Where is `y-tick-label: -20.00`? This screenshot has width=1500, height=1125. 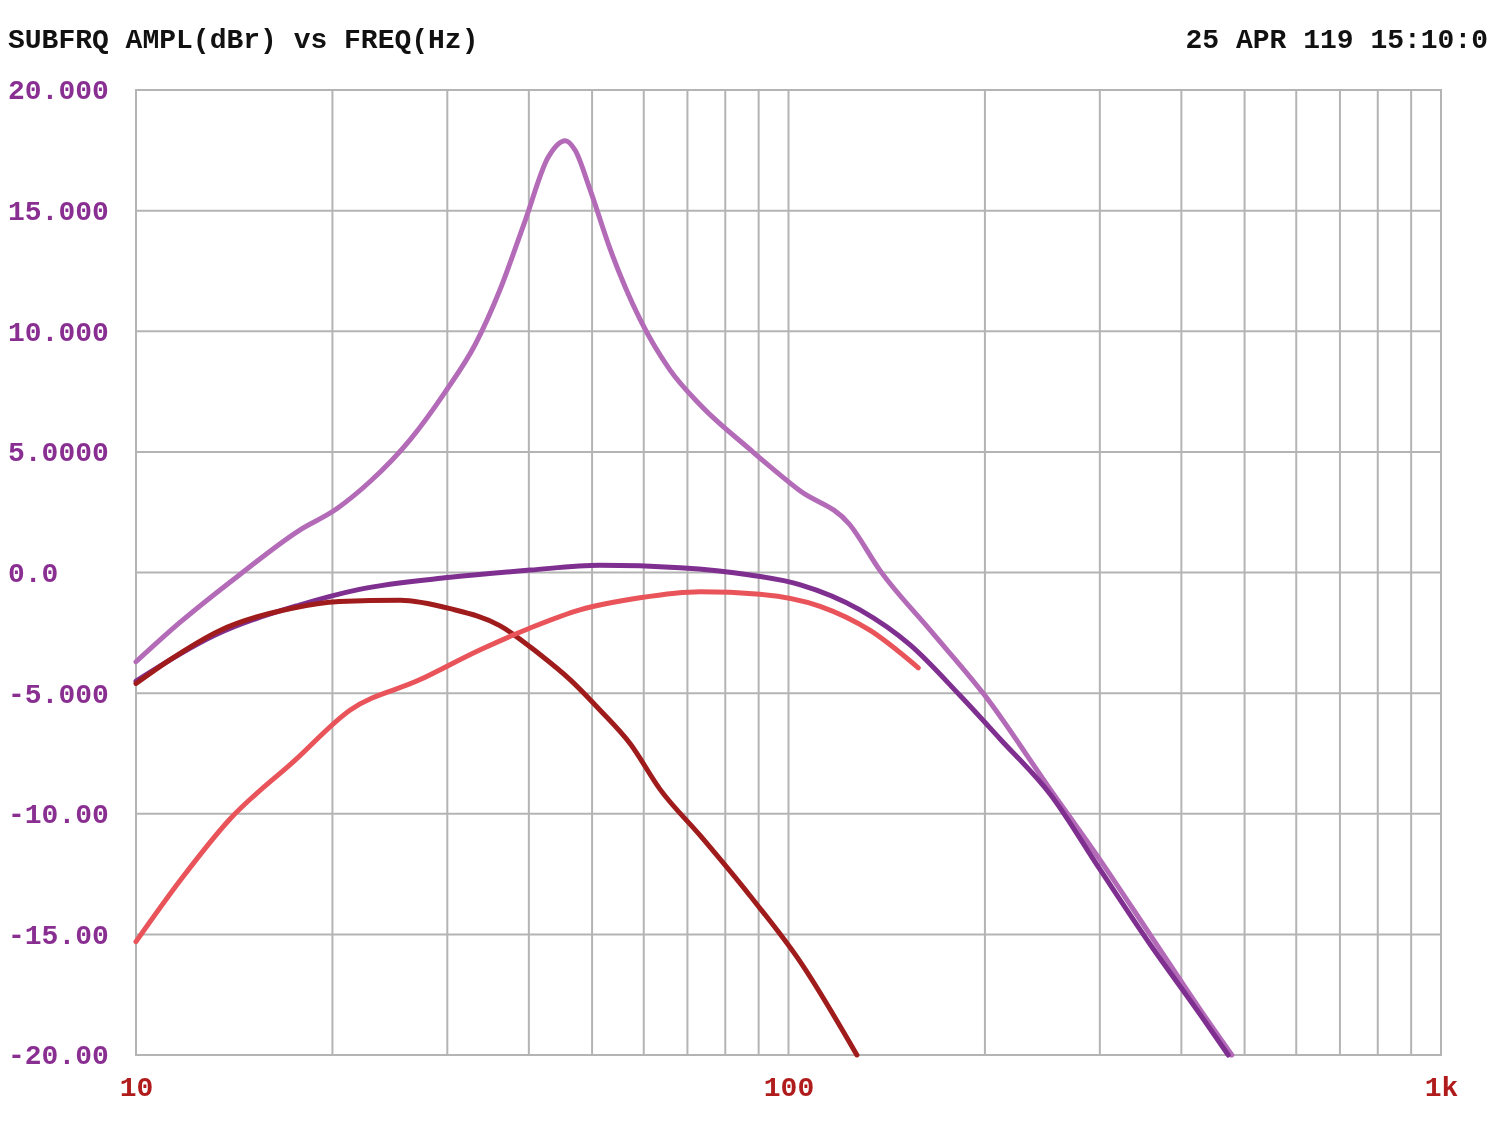 y-tick-label: -20.00 is located at coordinates (58, 1057).